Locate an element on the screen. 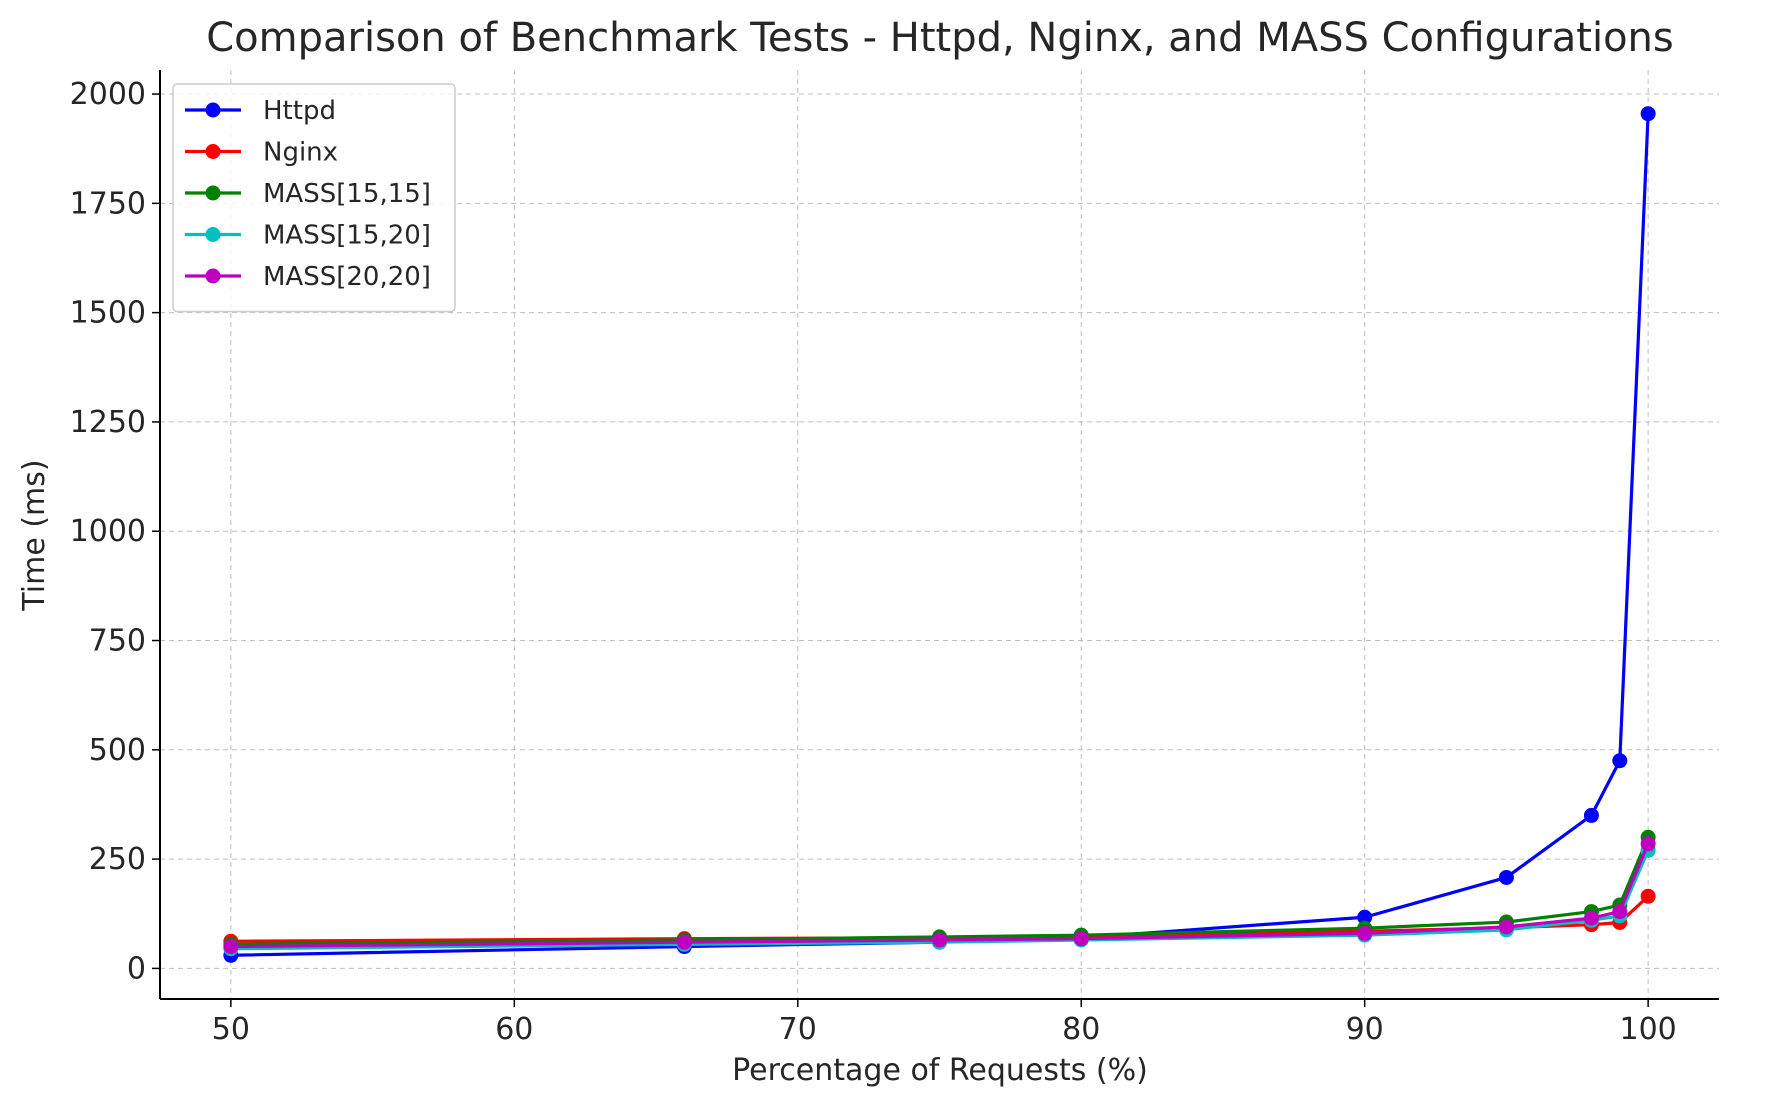 This screenshot has width=1770, height=1105. legend-item-mass-15-20: MASS[15,20] is located at coordinates (308, 236).